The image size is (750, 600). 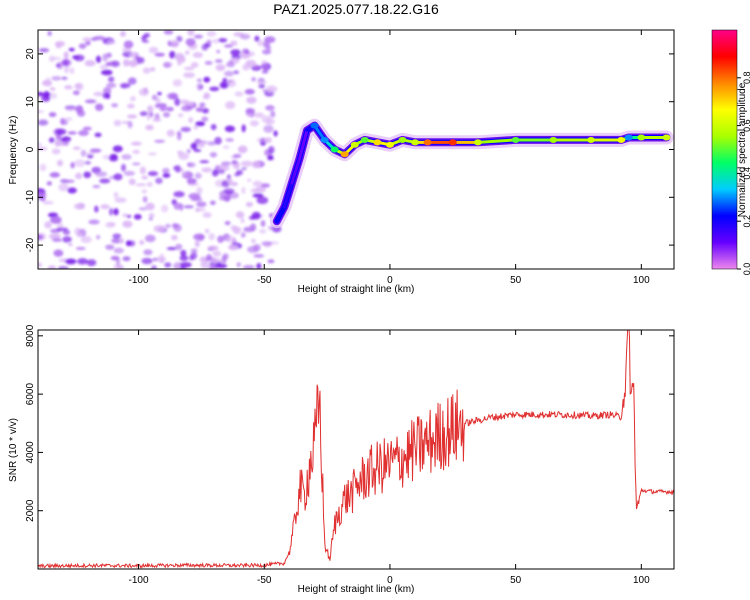 I want to click on y-tick-label: 10, so click(x=30, y=102).